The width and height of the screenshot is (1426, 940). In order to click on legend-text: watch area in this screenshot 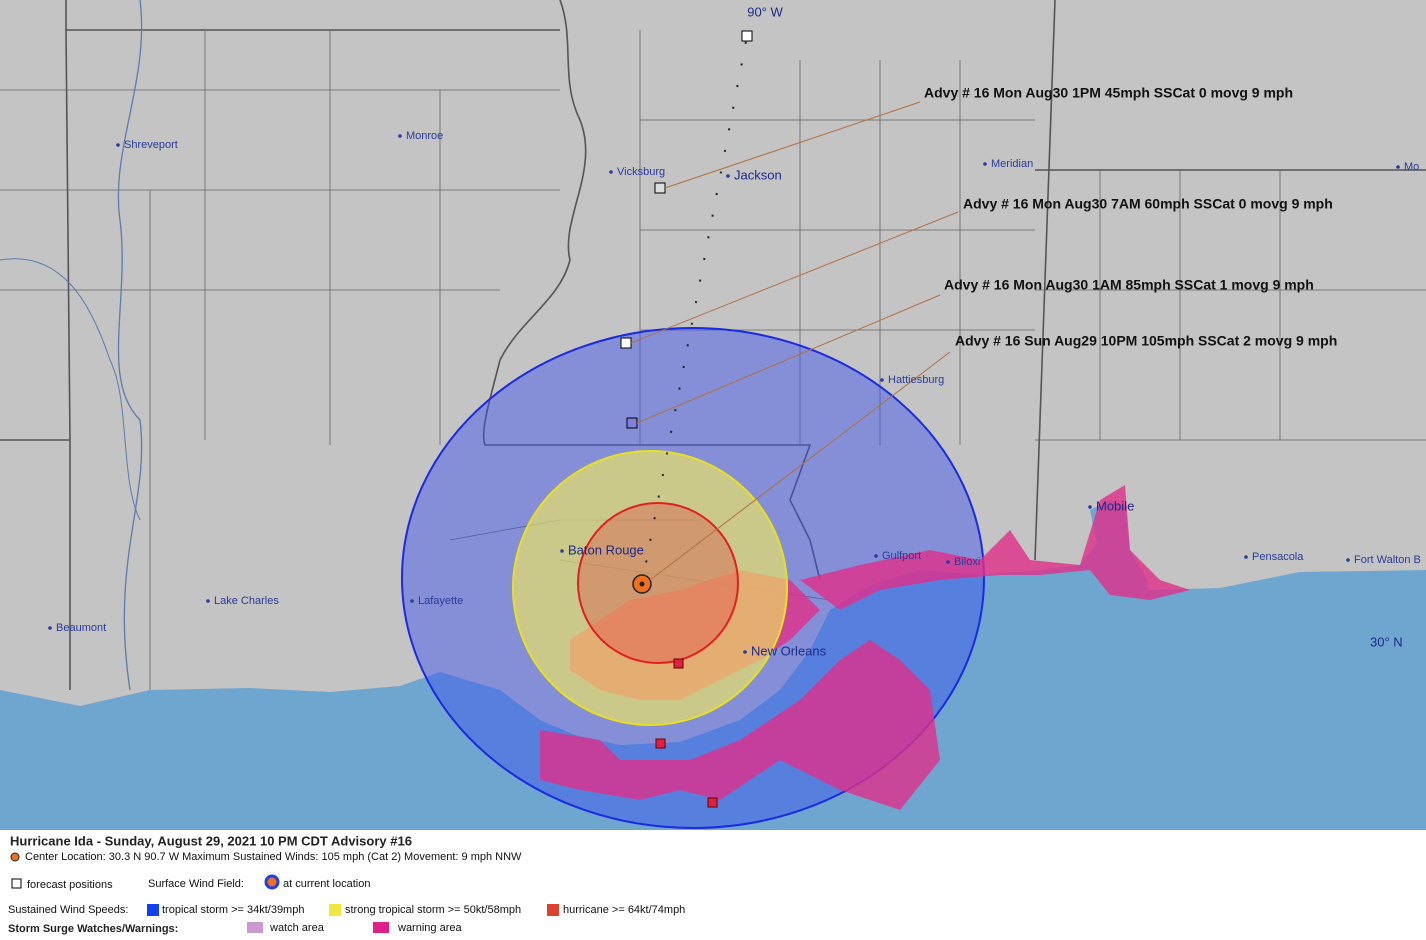, I will do `click(297, 928)`.